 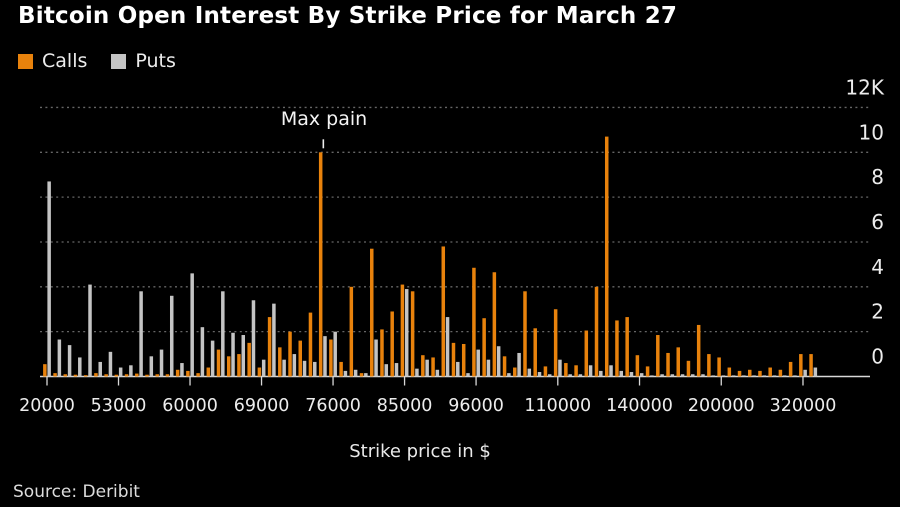 What do you see at coordinates (405, 406) in the screenshot?
I see `x-tick-label: 85000` at bounding box center [405, 406].